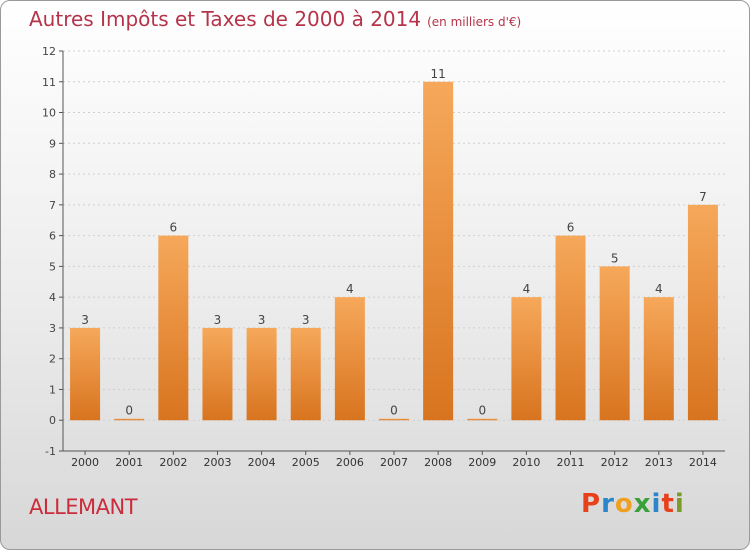  What do you see at coordinates (217, 462) in the screenshot?
I see `x-tick-label: 2003` at bounding box center [217, 462].